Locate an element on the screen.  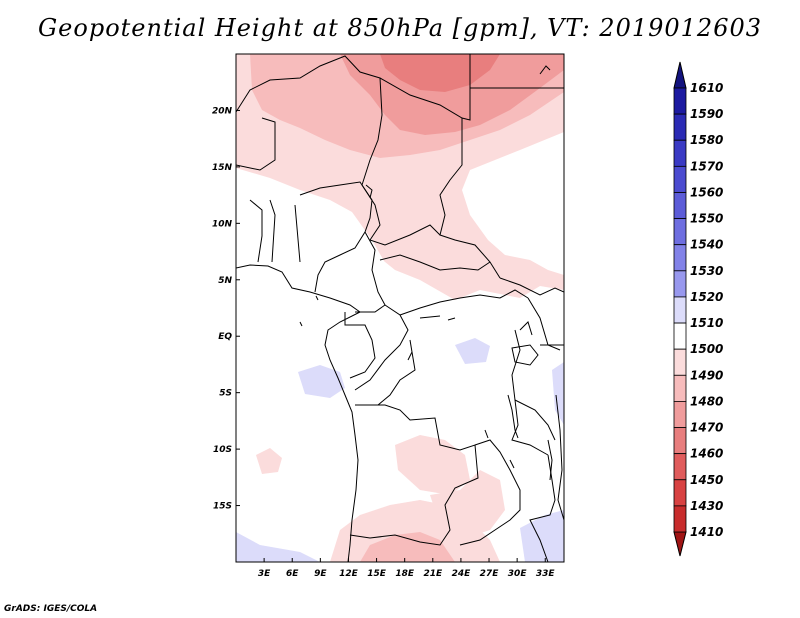
lake-tanganyika is located at coordinates (513, 416).